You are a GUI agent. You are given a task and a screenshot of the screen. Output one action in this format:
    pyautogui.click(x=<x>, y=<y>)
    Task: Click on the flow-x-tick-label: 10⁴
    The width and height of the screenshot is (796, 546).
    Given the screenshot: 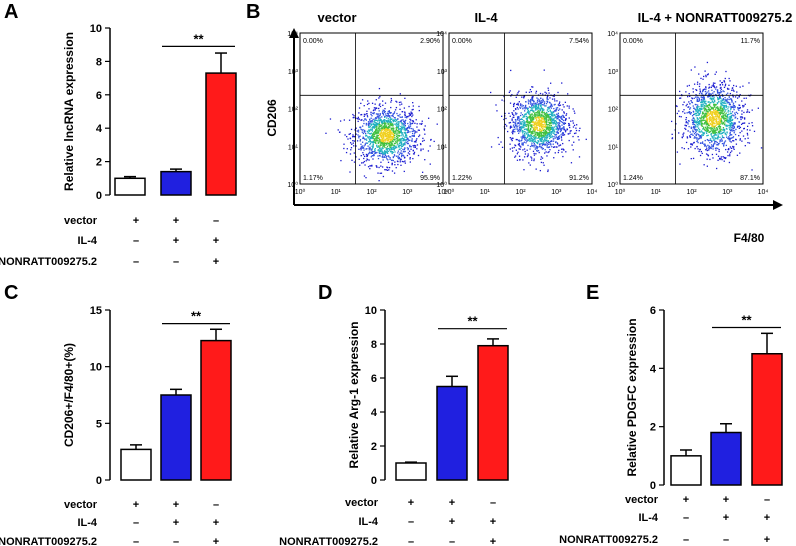 What is the action you would take?
    pyautogui.click(x=763, y=192)
    